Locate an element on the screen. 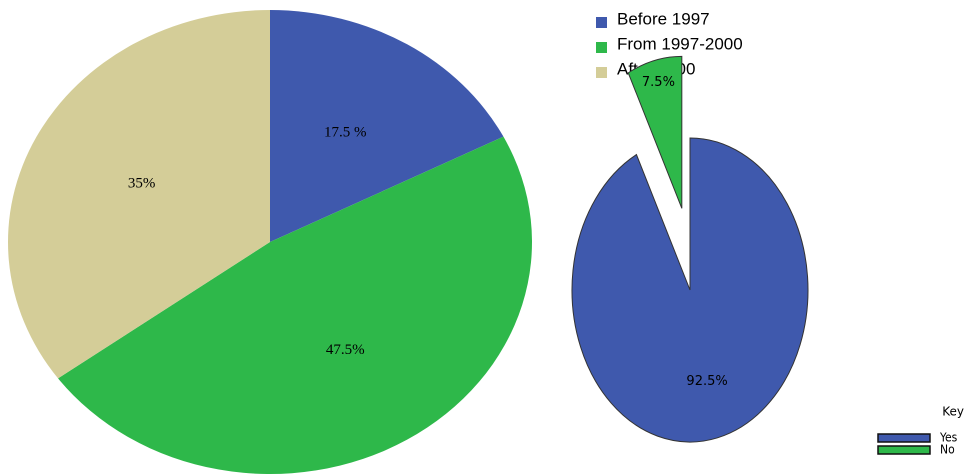  value-label: 17.5 % is located at coordinates (345, 133).